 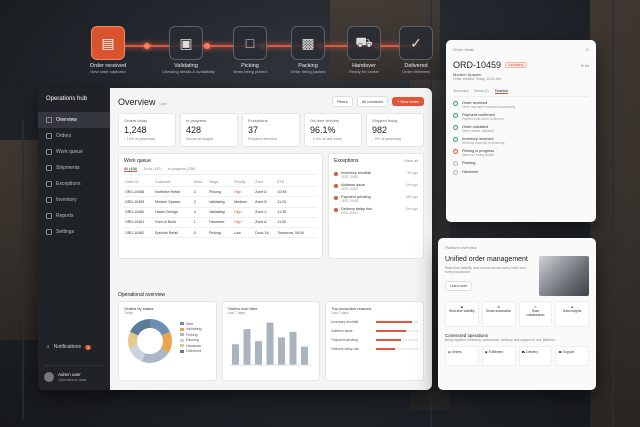 I want to click on tab-timeline: Timeline, so click(x=501, y=91).